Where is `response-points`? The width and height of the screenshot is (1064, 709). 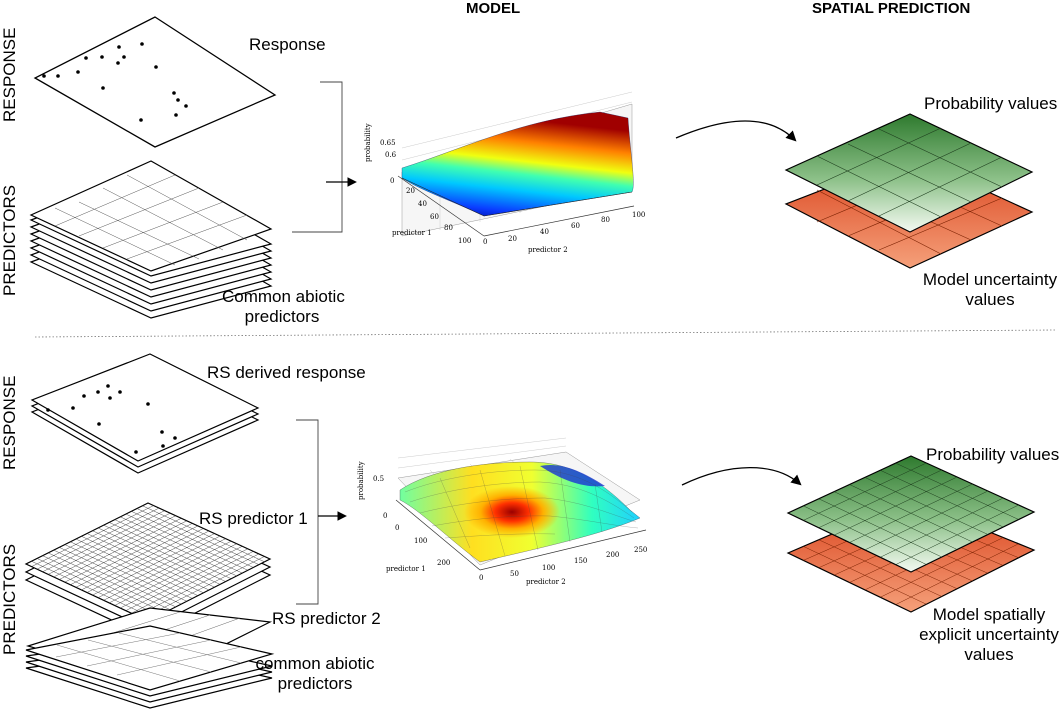
response-points is located at coordinates (115, 82).